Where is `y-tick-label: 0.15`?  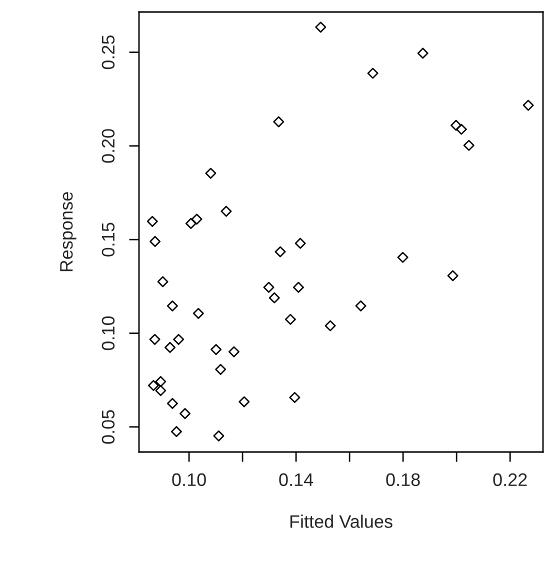 y-tick-label: 0.15 is located at coordinates (108, 239).